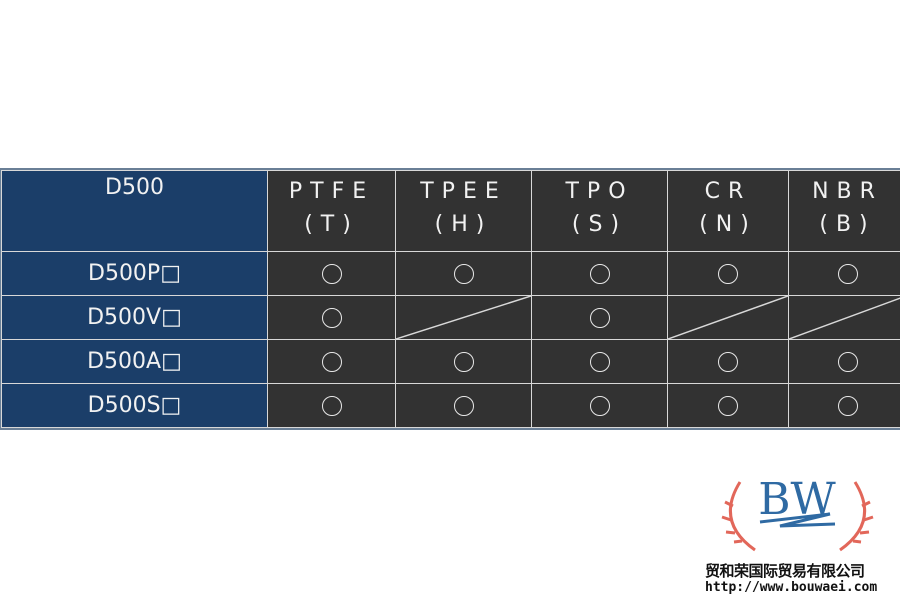 This screenshot has width=900, height=600. Describe the element at coordinates (331, 224) in the screenshot. I see `material-code: (T)` at that location.